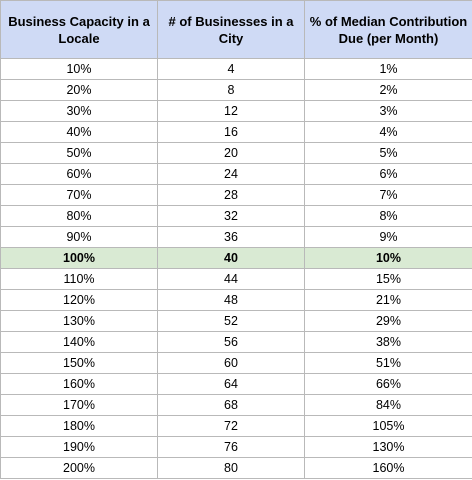 The width and height of the screenshot is (472, 480). I want to click on cell-capacity: 180%, so click(79, 426).